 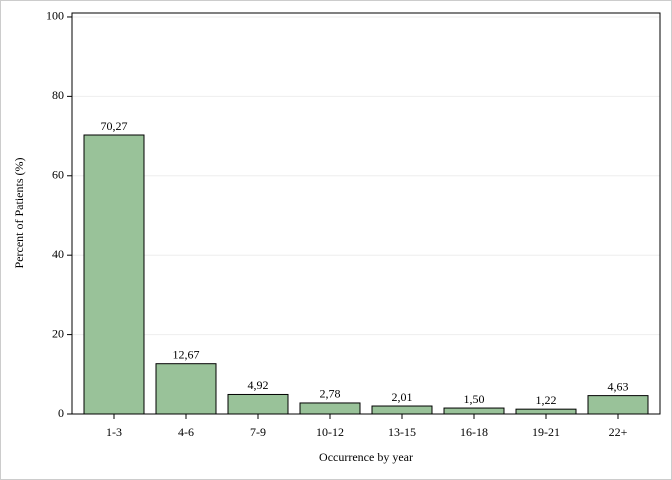 I want to click on x-tick-label: 19-21, so click(x=546, y=432).